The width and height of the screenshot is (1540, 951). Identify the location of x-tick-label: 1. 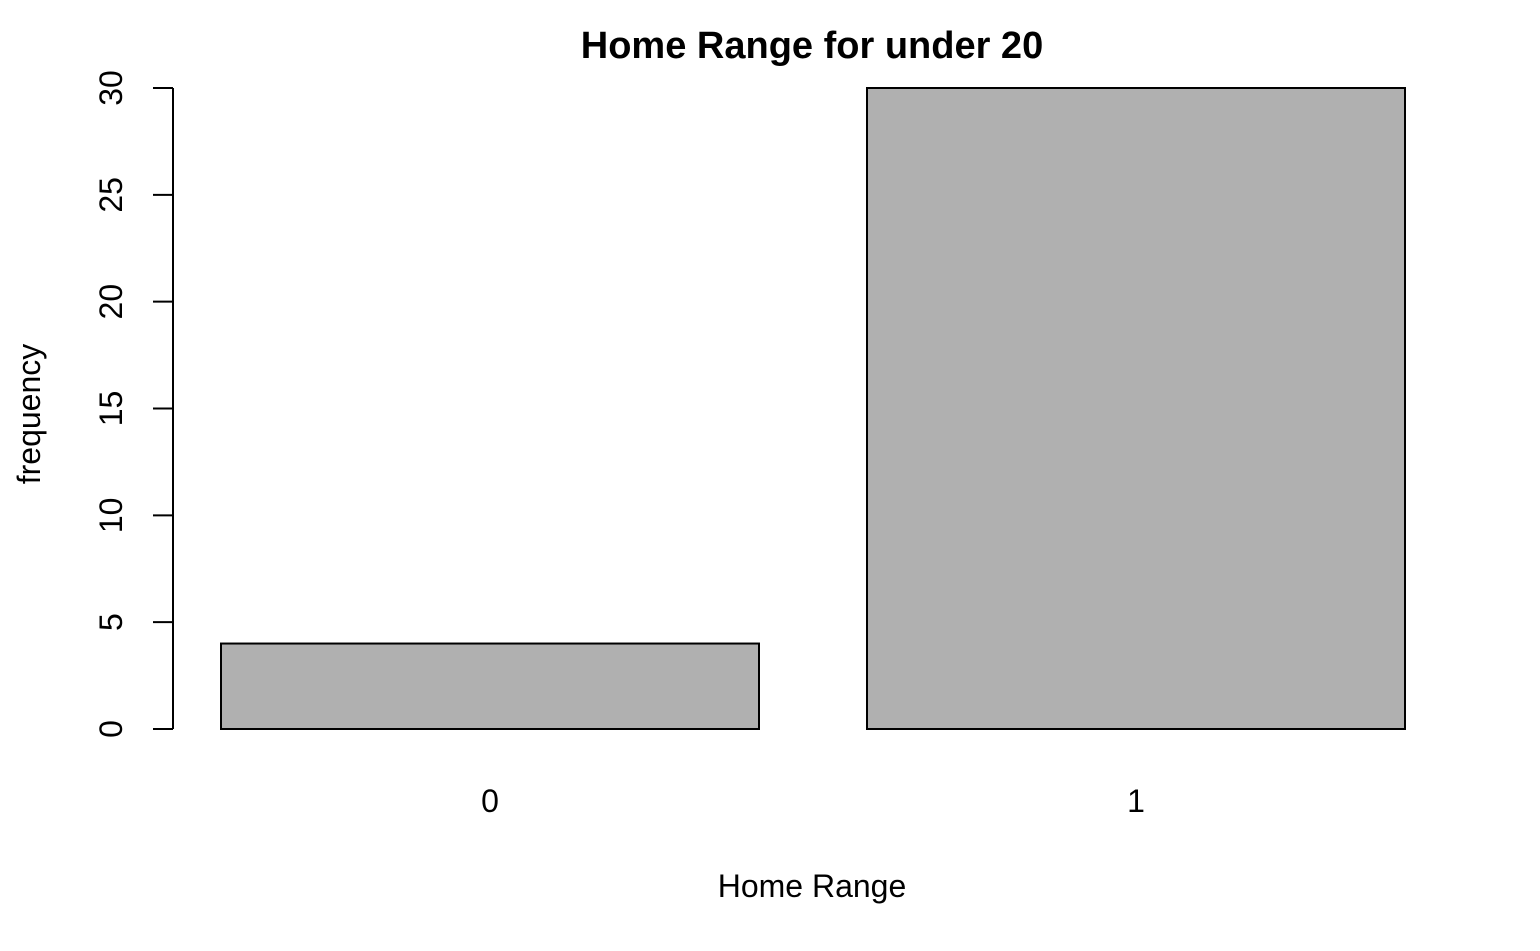
(1136, 801).